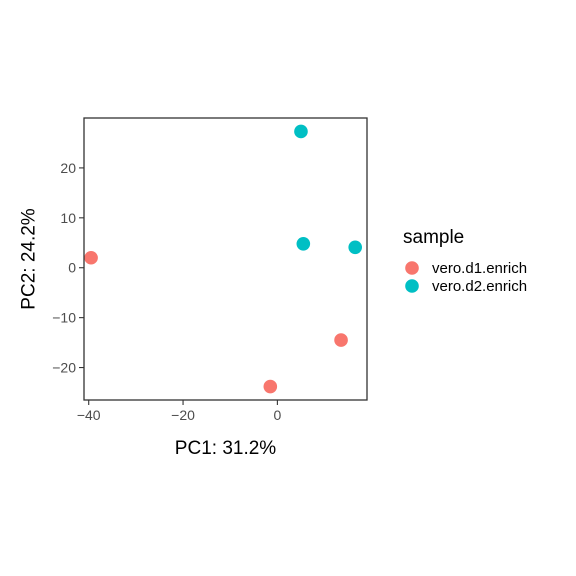  Describe the element at coordinates (183, 415) in the screenshot. I see `x-tick-label: −20` at that location.